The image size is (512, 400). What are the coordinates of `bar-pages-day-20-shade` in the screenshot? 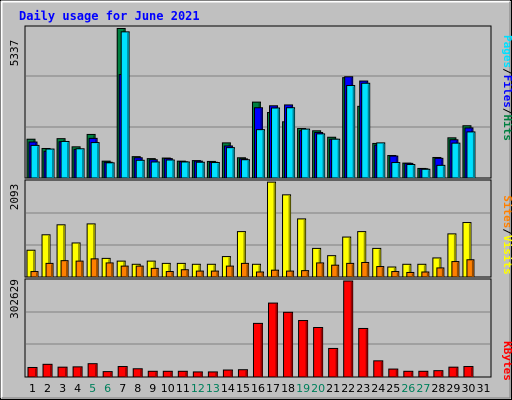 It's located at (323, 156).